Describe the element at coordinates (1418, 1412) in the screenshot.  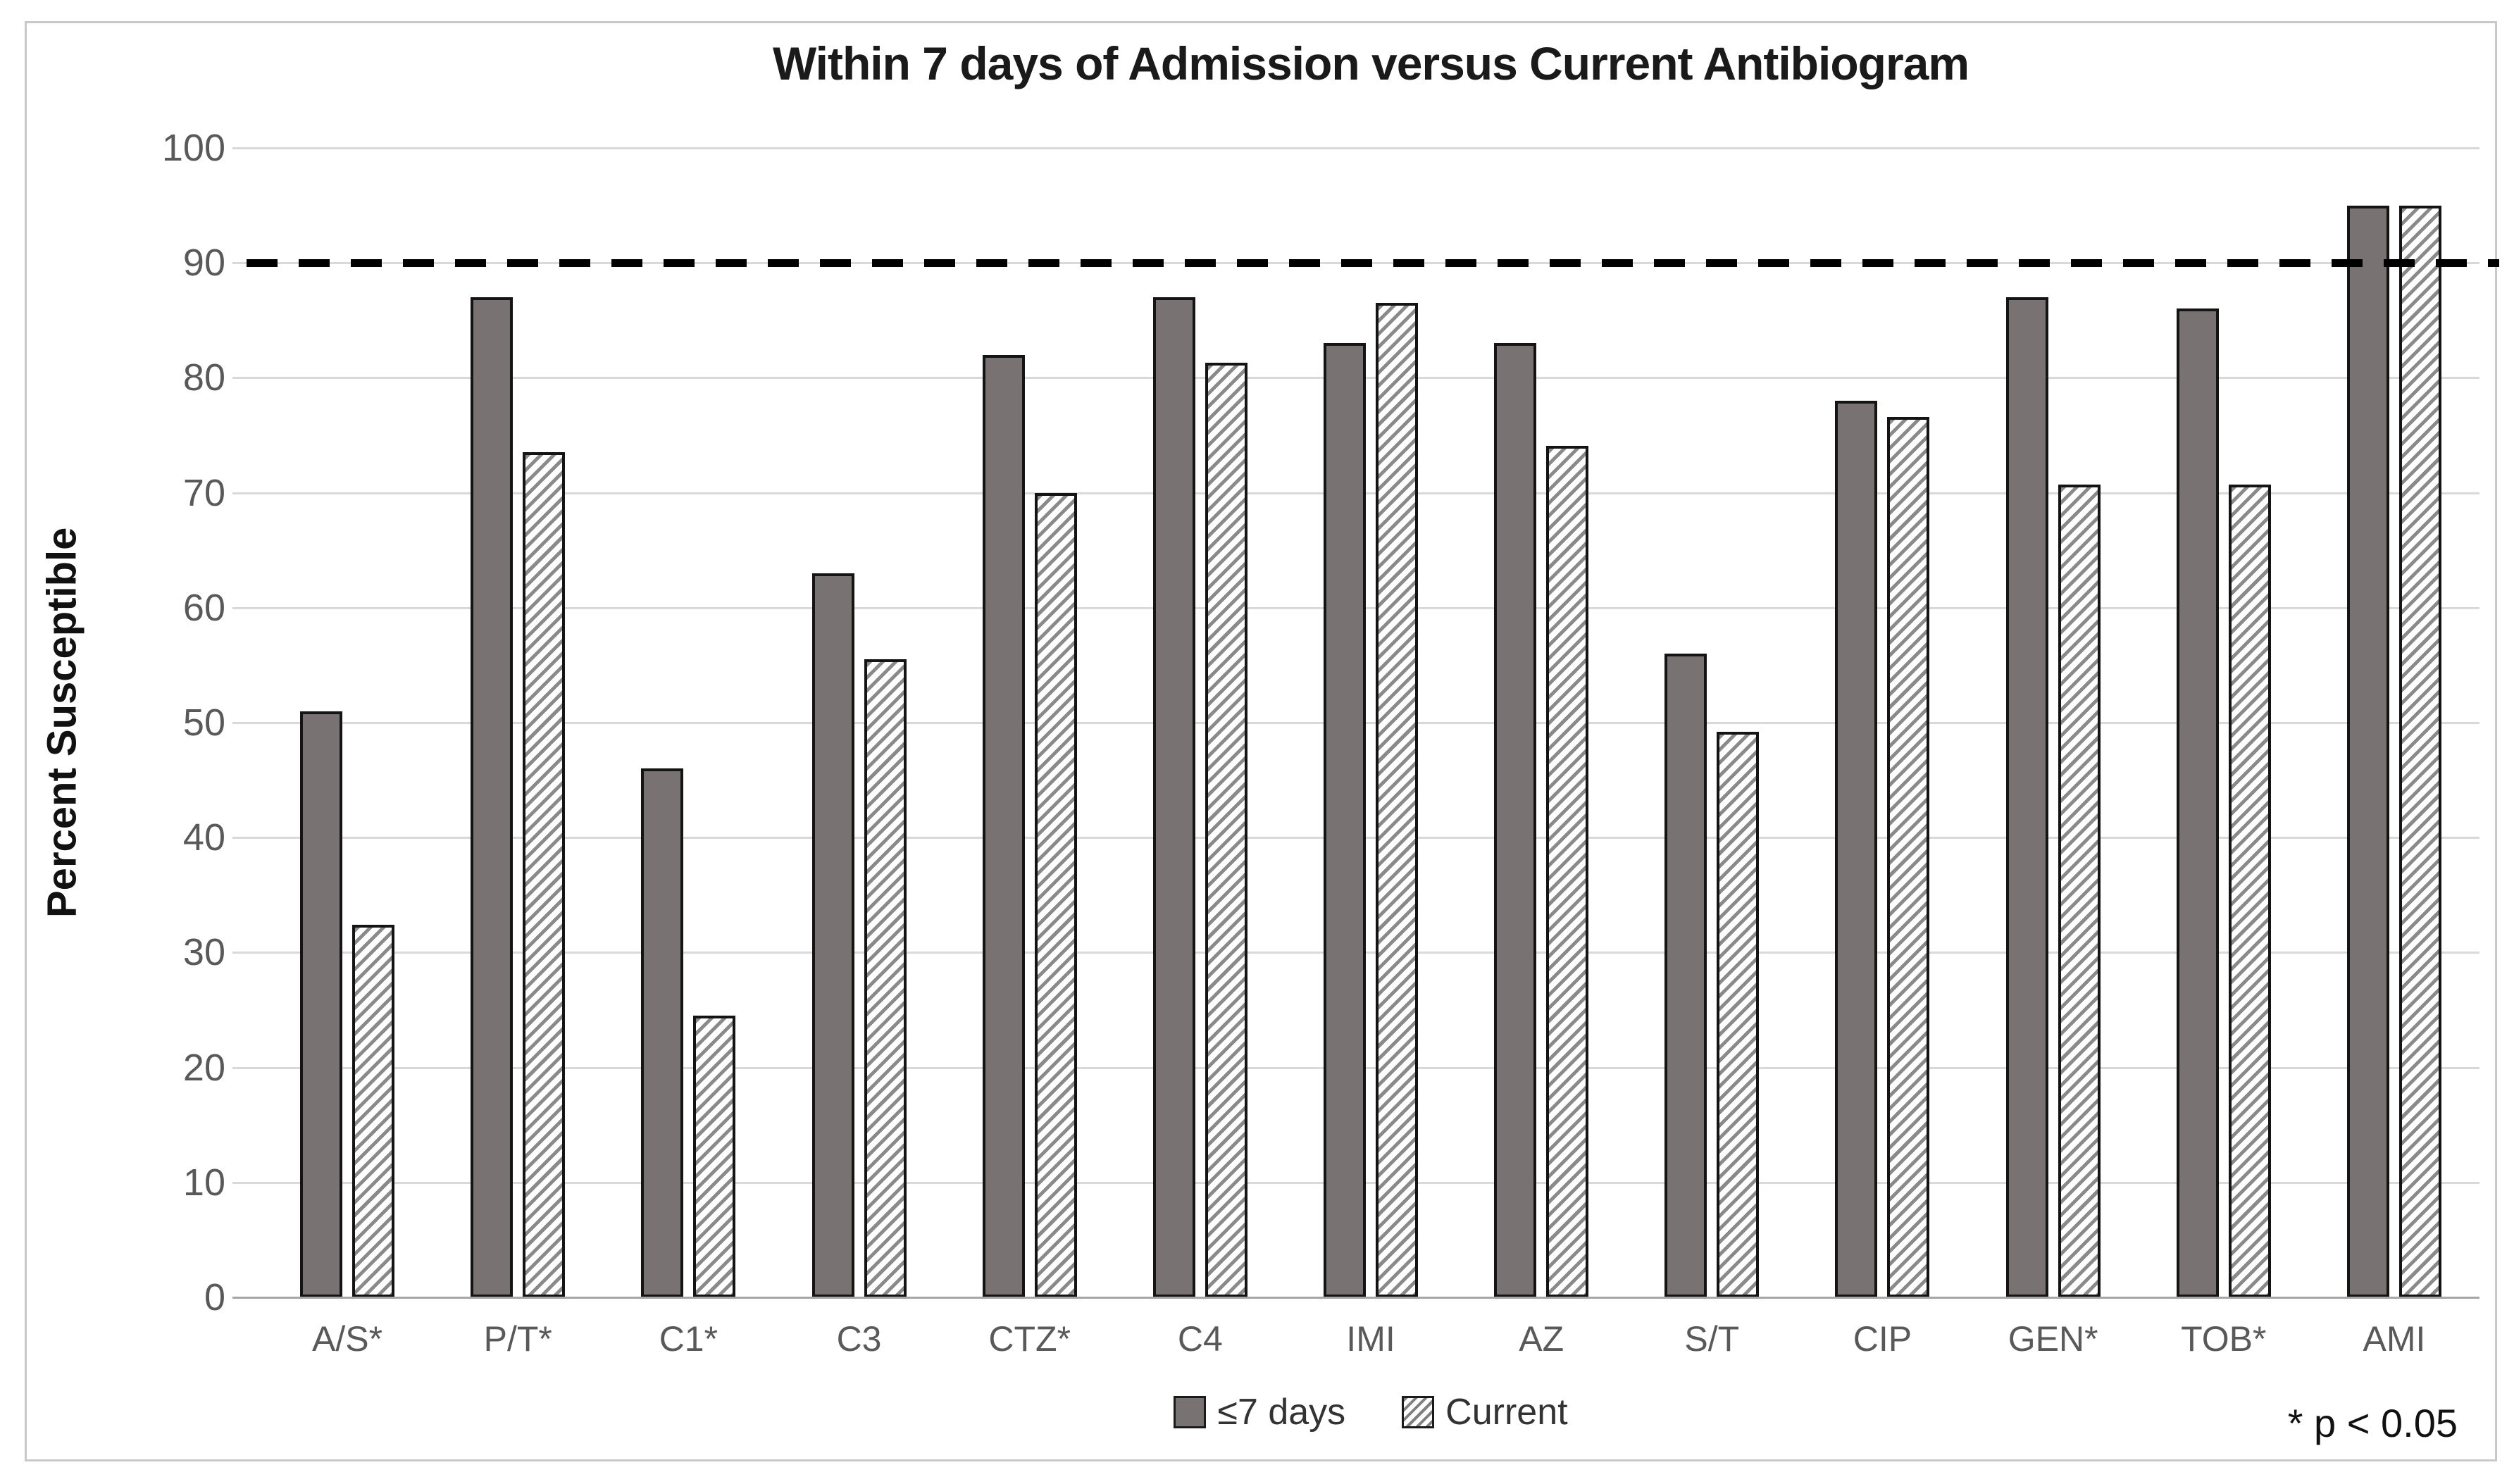
I see `legend-swatch-hatched` at that location.